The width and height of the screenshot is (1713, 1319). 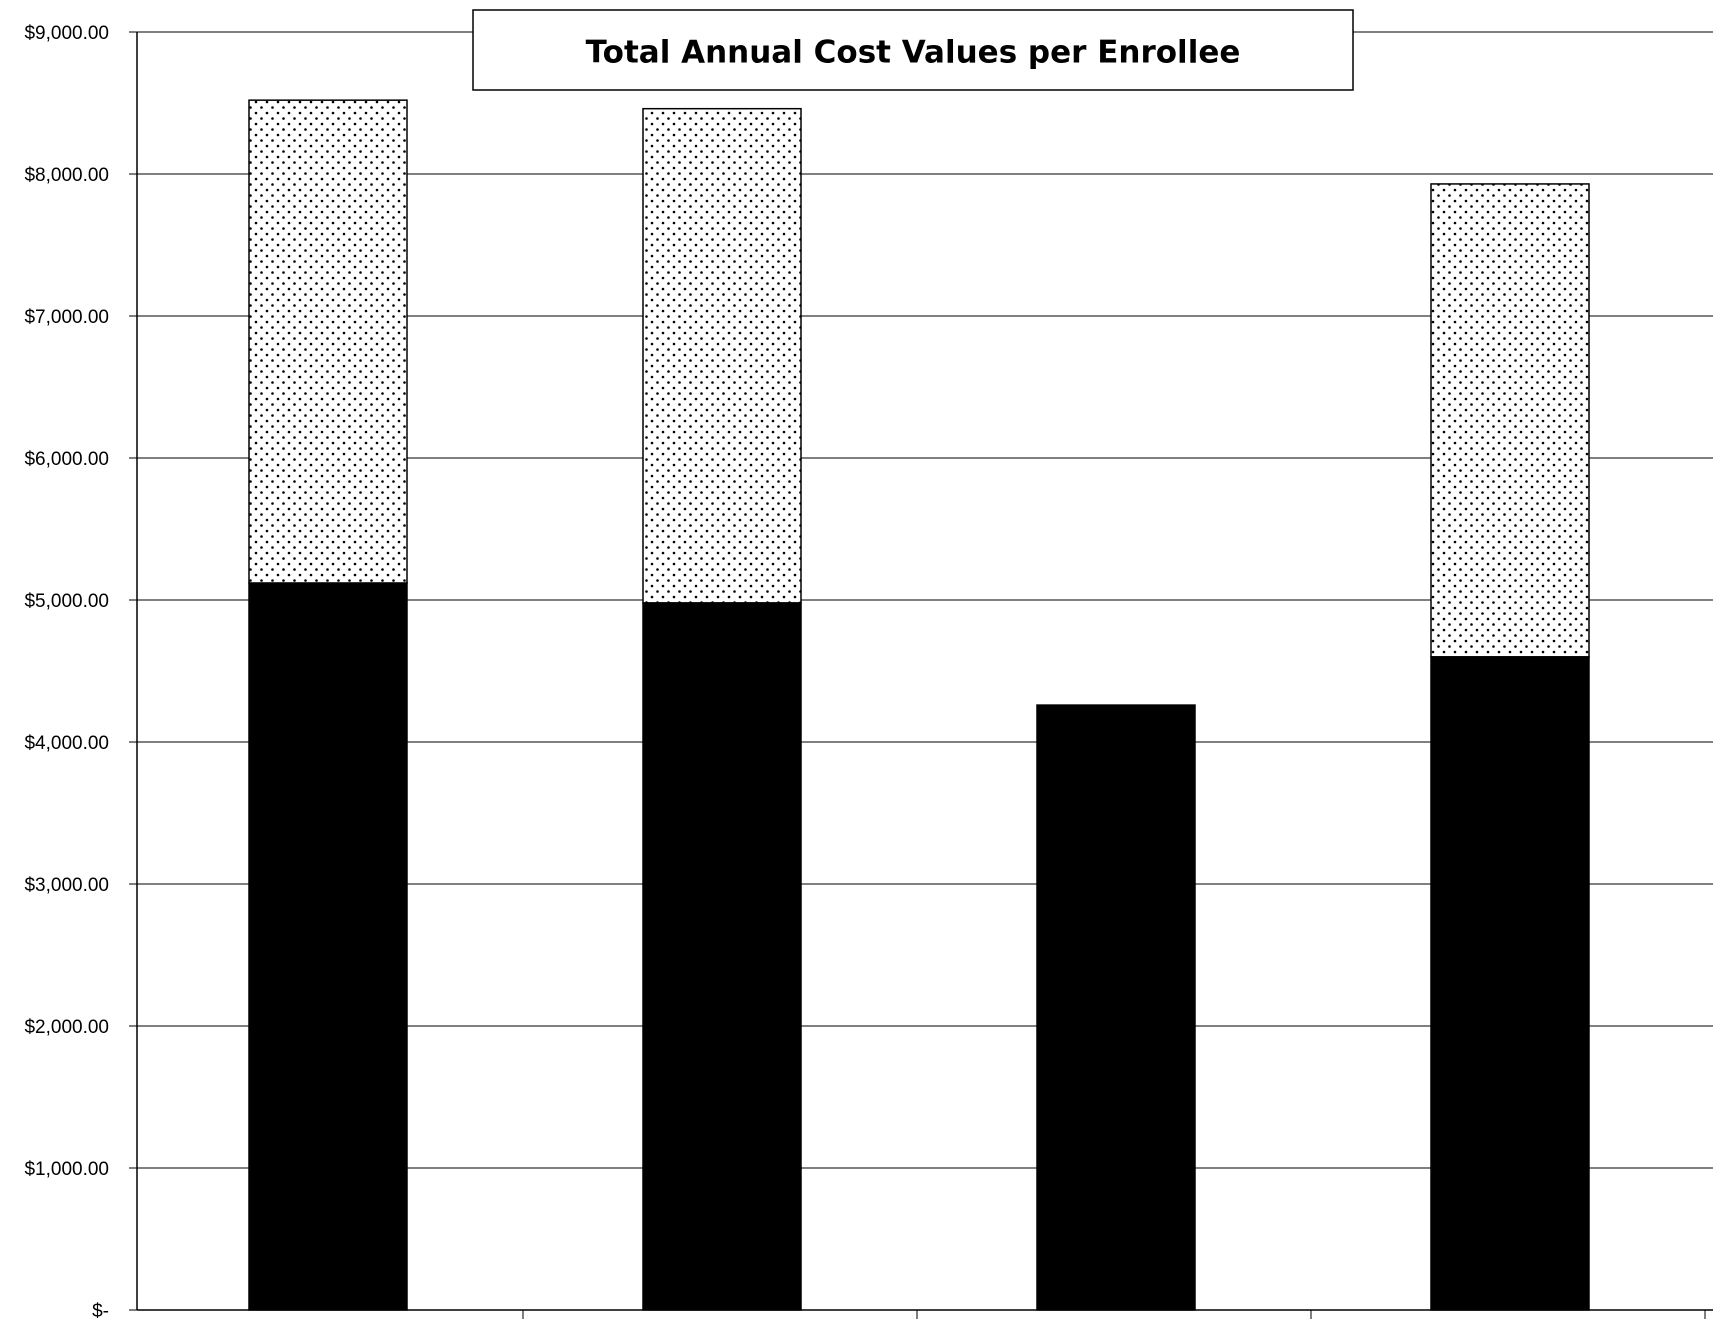 What do you see at coordinates (1510, 420) in the screenshot?
I see `bar-segment-series2-cat4` at bounding box center [1510, 420].